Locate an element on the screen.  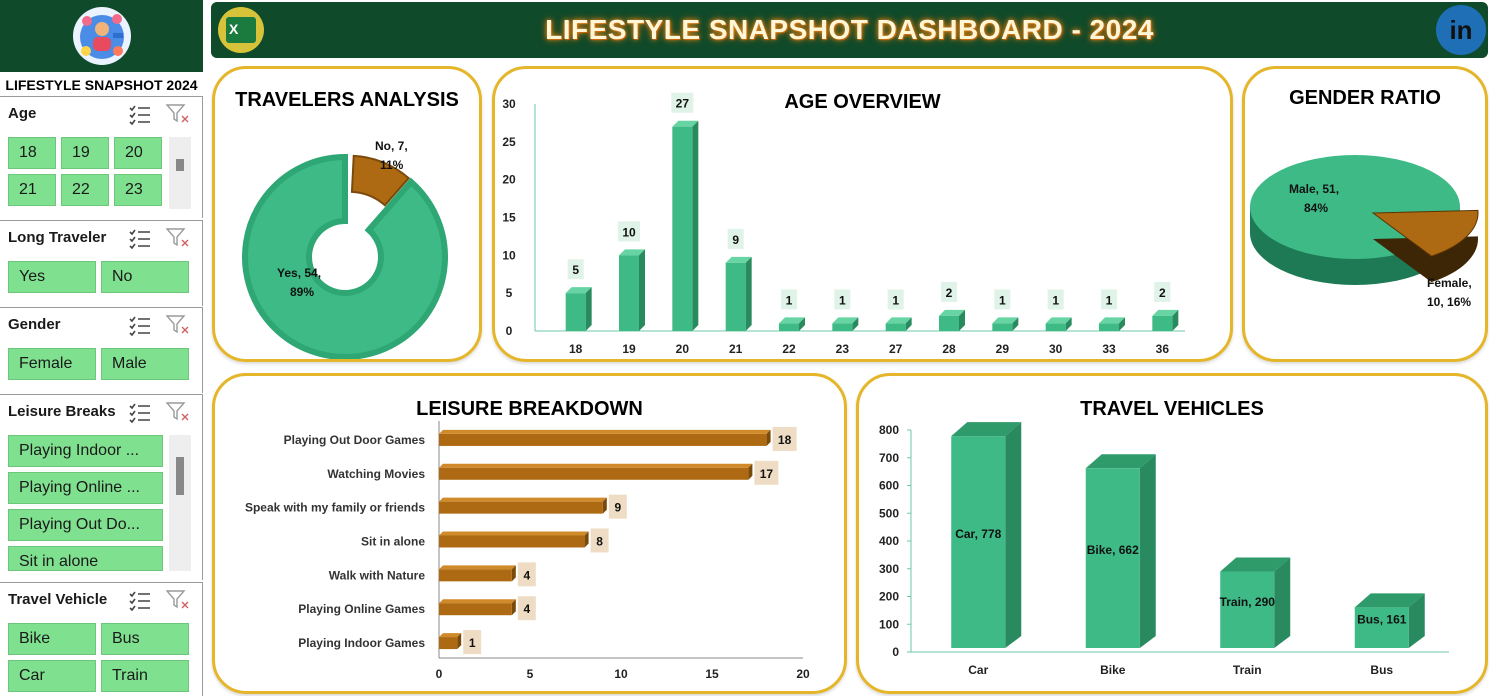
donut-slice-yes is located at coordinates (345, 256).